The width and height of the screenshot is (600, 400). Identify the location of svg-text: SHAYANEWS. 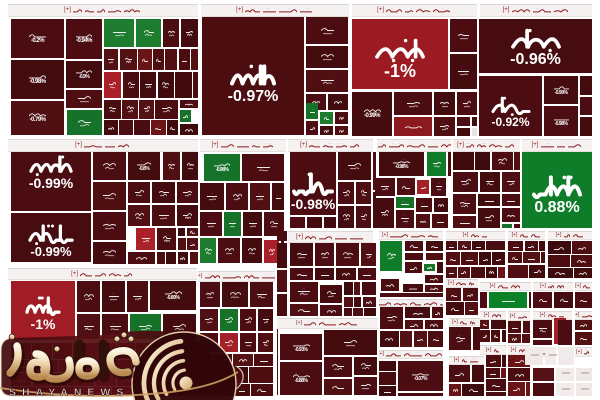
(69, 393).